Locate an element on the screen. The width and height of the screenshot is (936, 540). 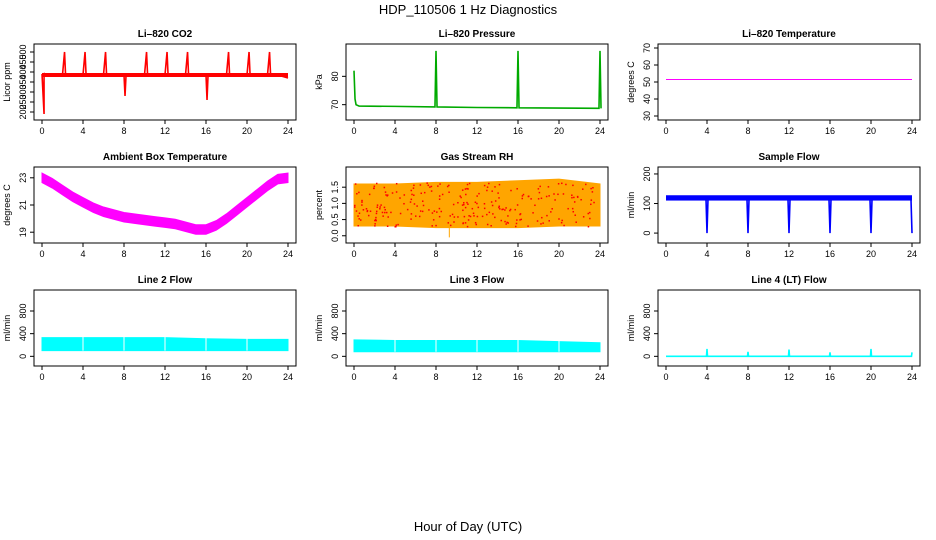
x-tick-label: 16 is located at coordinates (206, 377).